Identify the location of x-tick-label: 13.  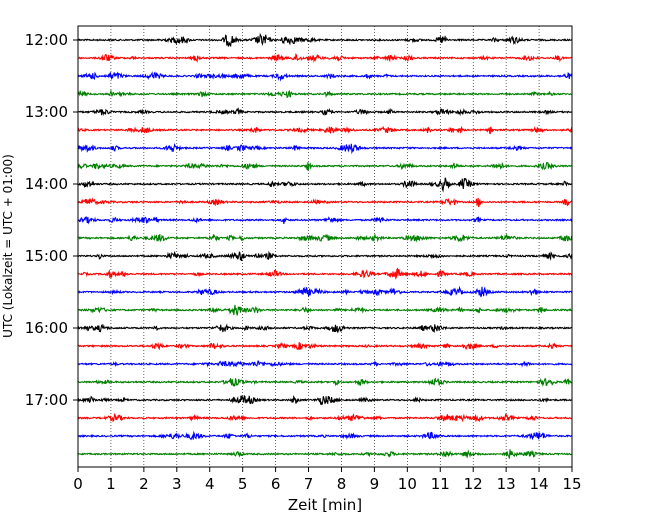
(506, 484).